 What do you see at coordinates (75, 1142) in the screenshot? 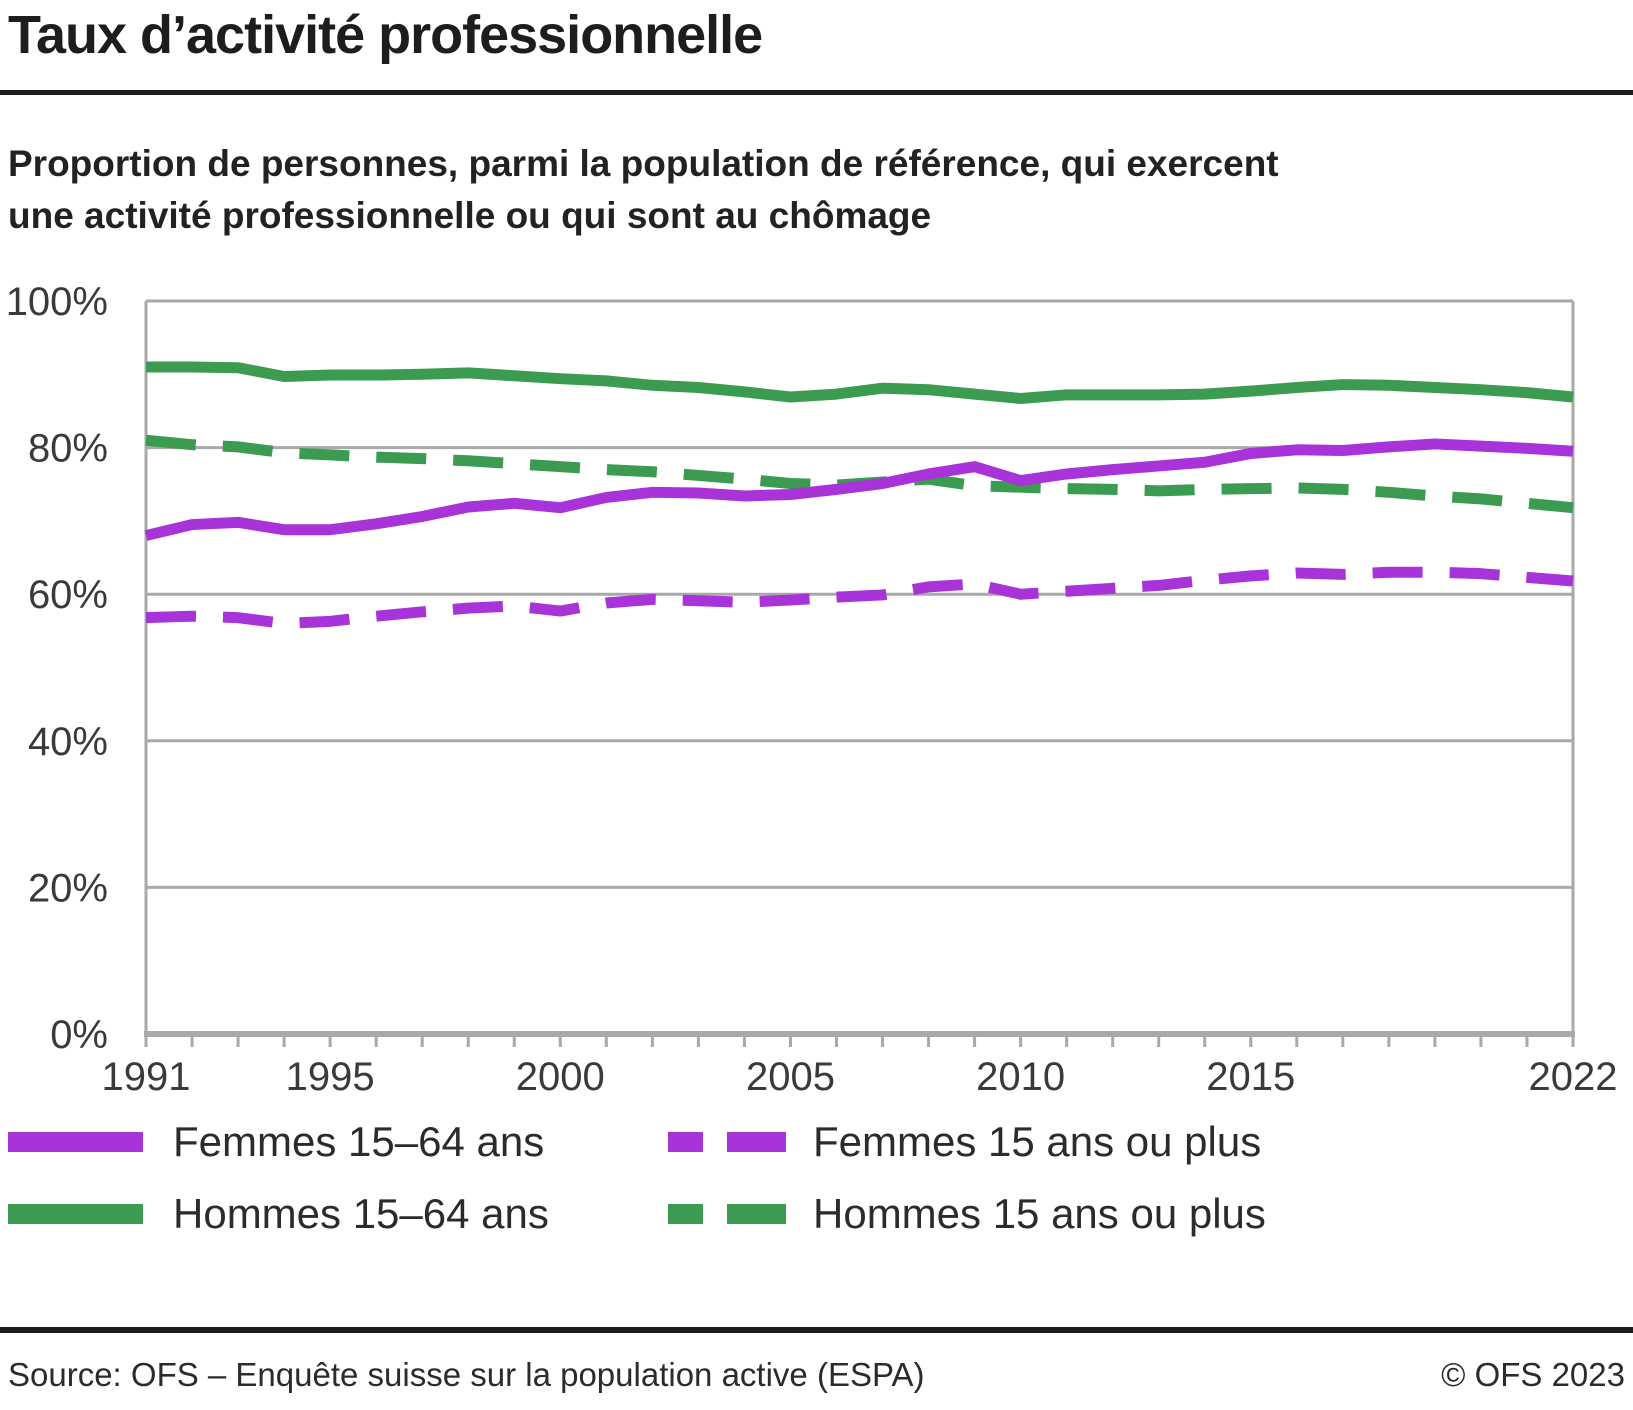
I see `legend-swatch-solid-purple` at bounding box center [75, 1142].